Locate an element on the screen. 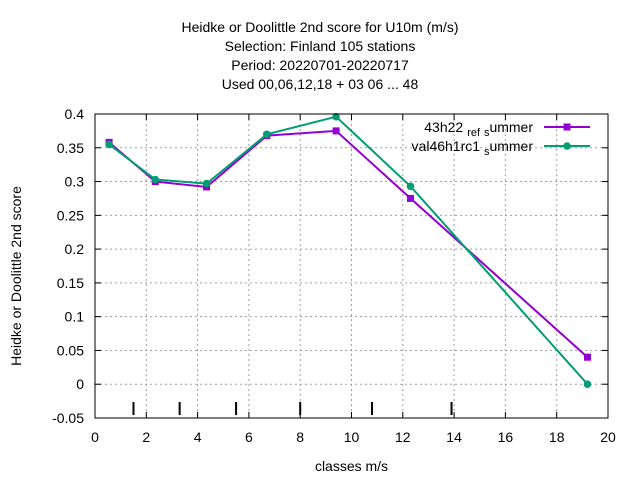  legend-label: 43h22 ref summer is located at coordinates (478, 129).